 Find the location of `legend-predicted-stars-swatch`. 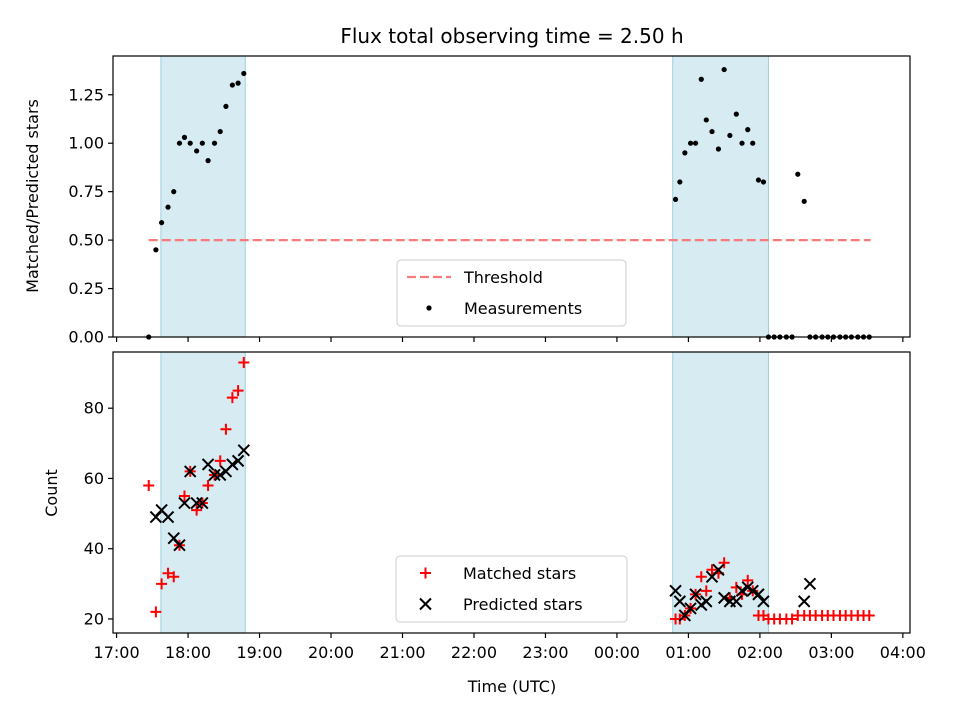

legend-predicted-stars-swatch is located at coordinates (425, 604).